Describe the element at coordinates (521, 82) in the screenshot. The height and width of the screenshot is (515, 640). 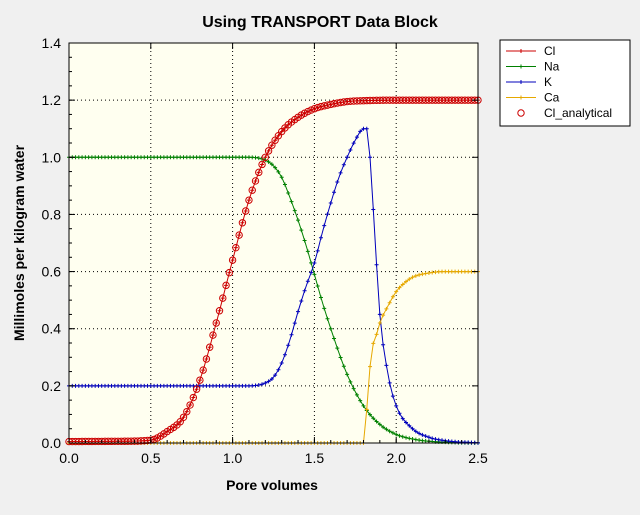
I see `legend-marker-k` at that location.